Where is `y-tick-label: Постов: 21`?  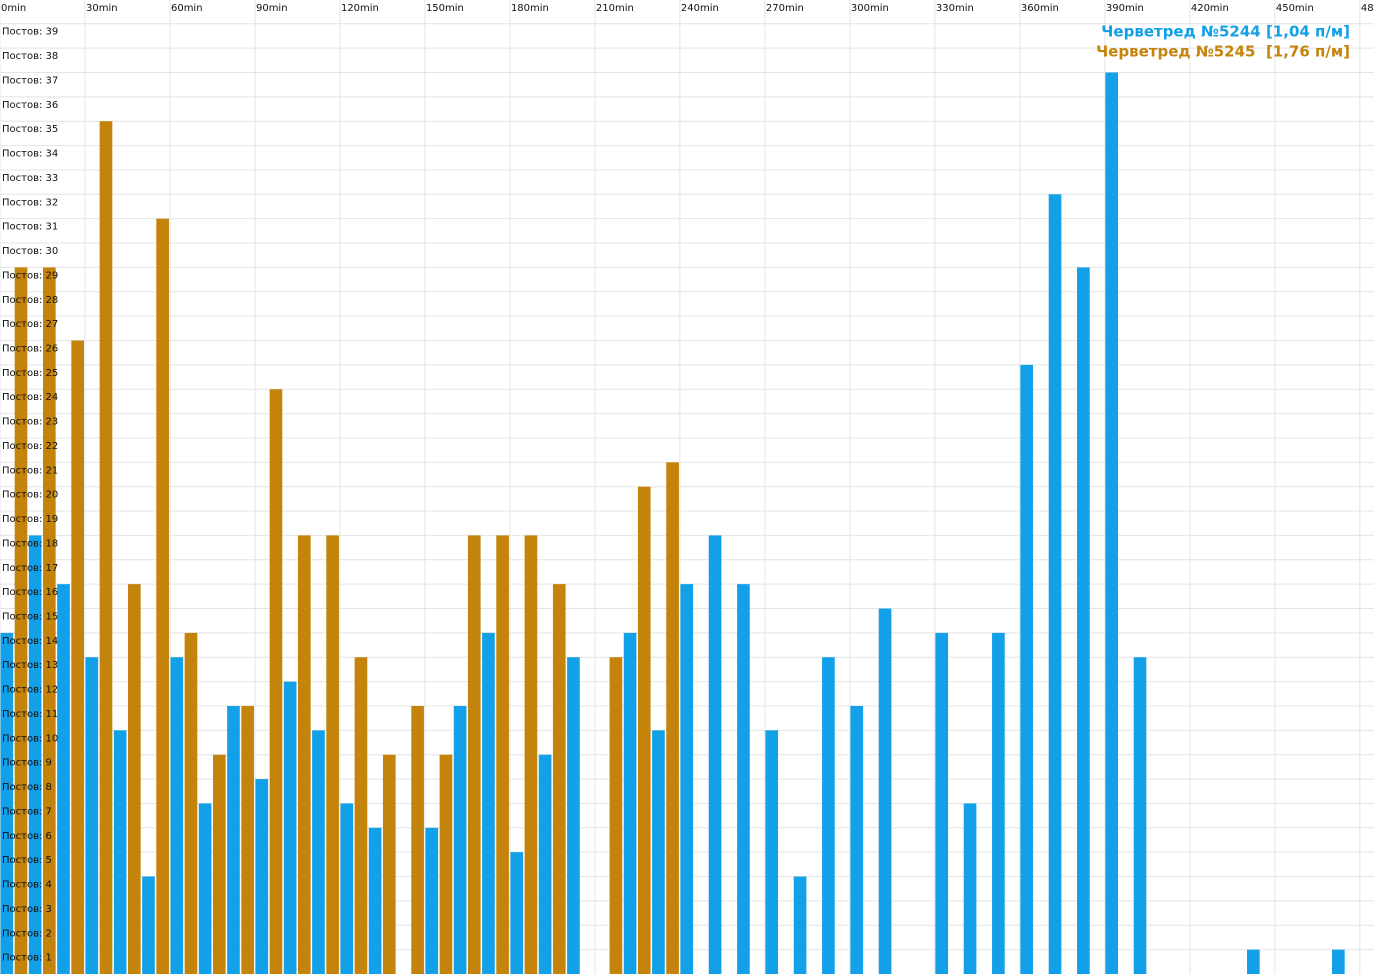 y-tick-label: Постов: 21 is located at coordinates (30, 470).